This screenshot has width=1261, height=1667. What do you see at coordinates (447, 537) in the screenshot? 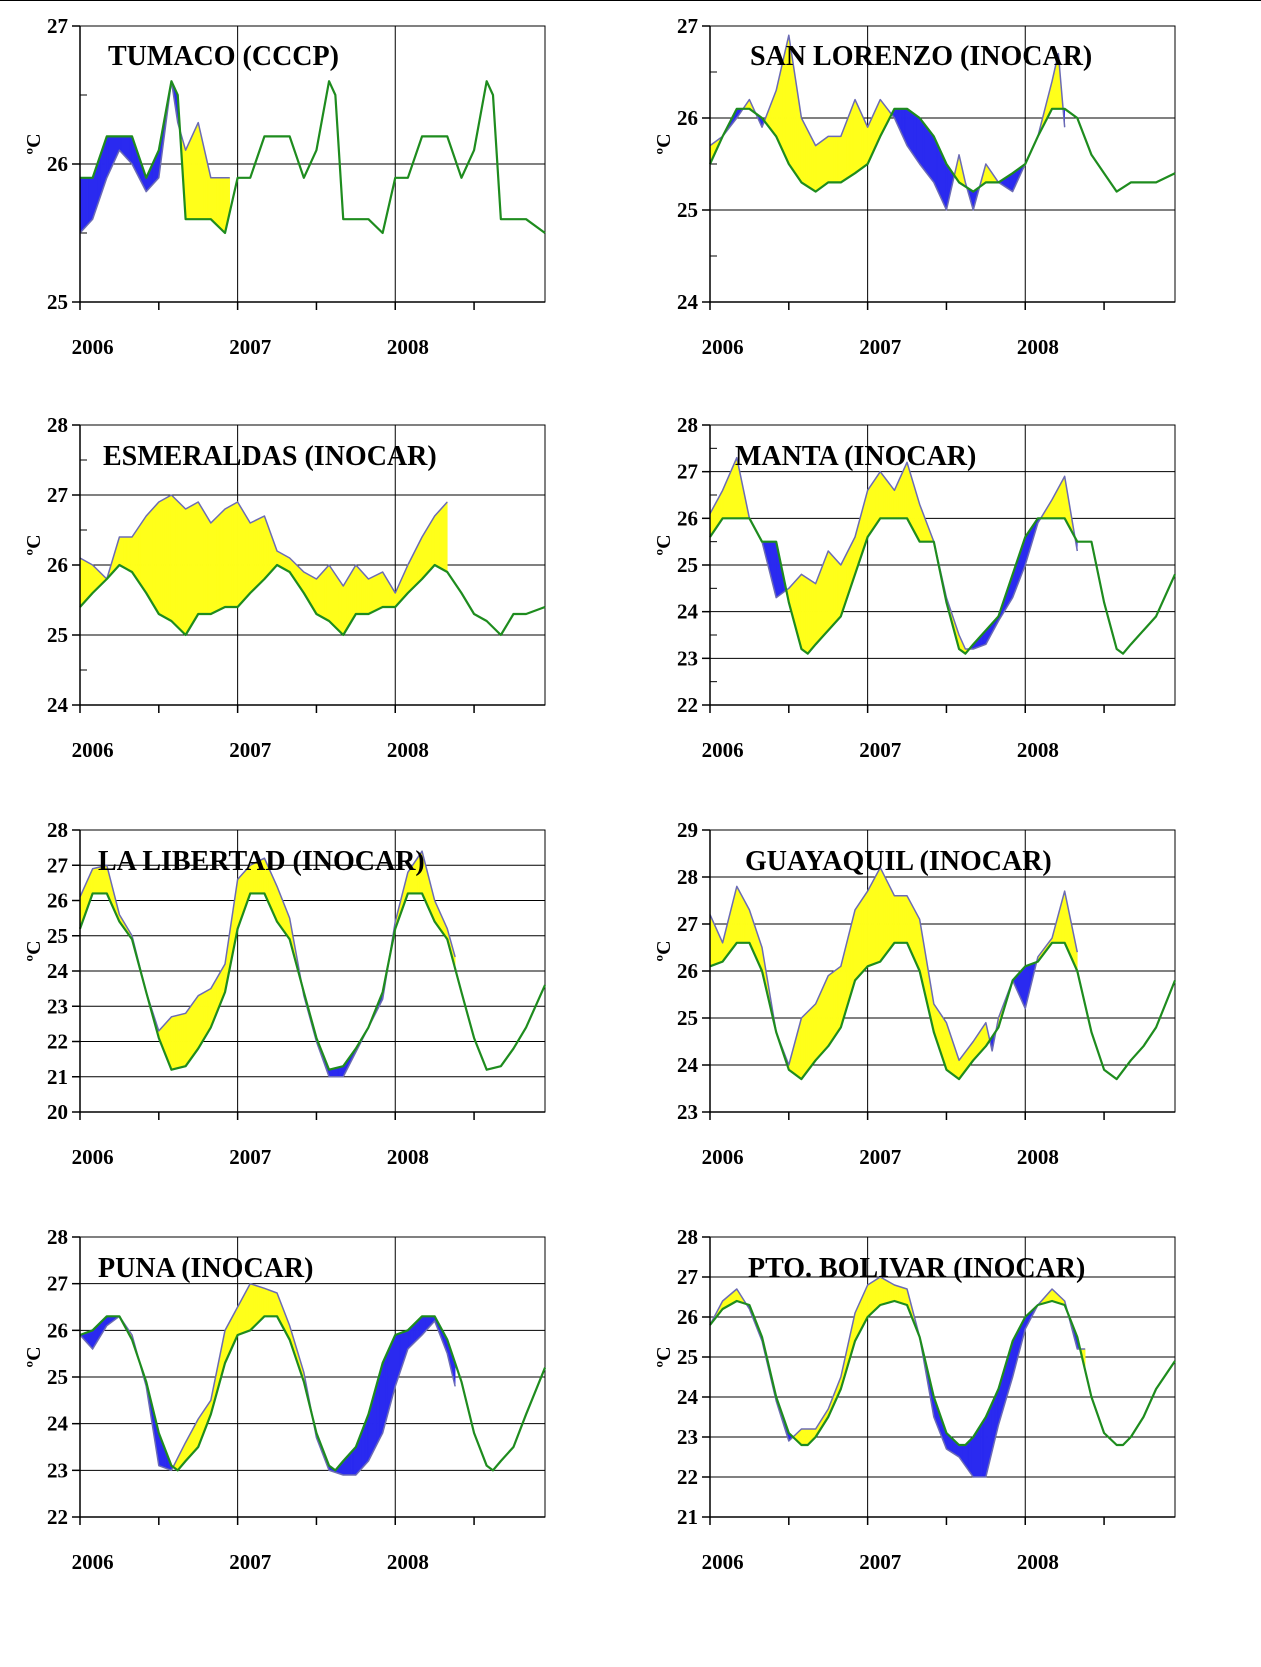
I see `warm-anomaly-fill` at bounding box center [447, 537].